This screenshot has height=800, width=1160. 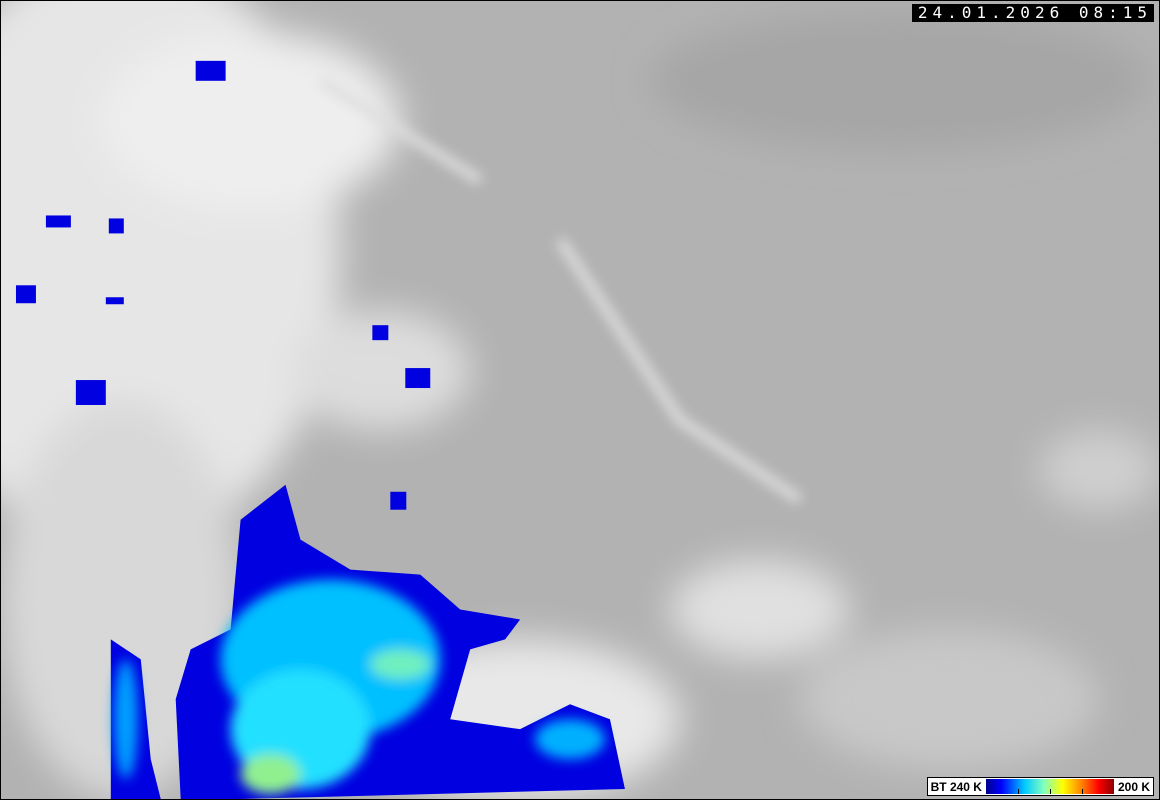 I want to click on color-scale-bar, so click(x=1049, y=786).